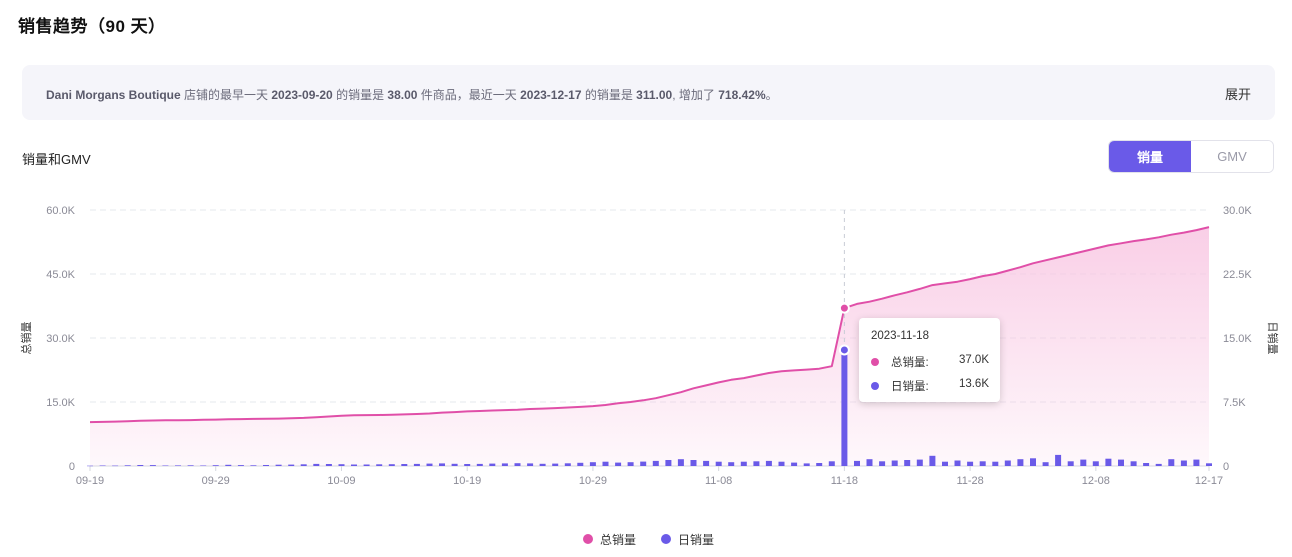 This screenshot has width=1292, height=557. What do you see at coordinates (696, 540) in the screenshot?
I see `legend-daily-label: 日销量` at bounding box center [696, 540].